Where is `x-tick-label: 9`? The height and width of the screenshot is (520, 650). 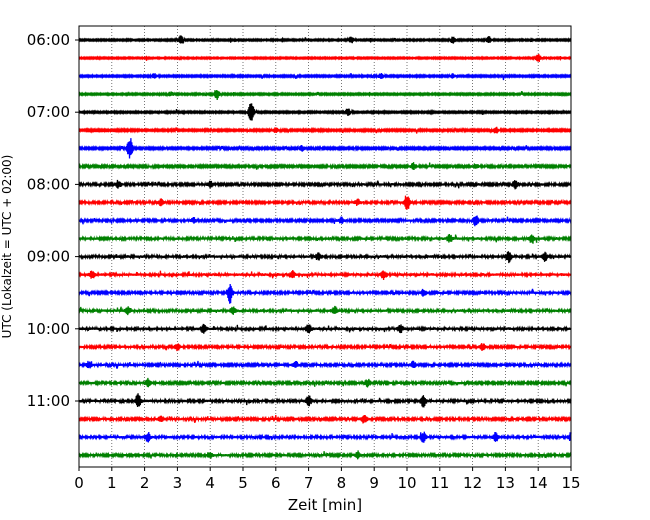 x-tick-label: 9 is located at coordinates (374, 483).